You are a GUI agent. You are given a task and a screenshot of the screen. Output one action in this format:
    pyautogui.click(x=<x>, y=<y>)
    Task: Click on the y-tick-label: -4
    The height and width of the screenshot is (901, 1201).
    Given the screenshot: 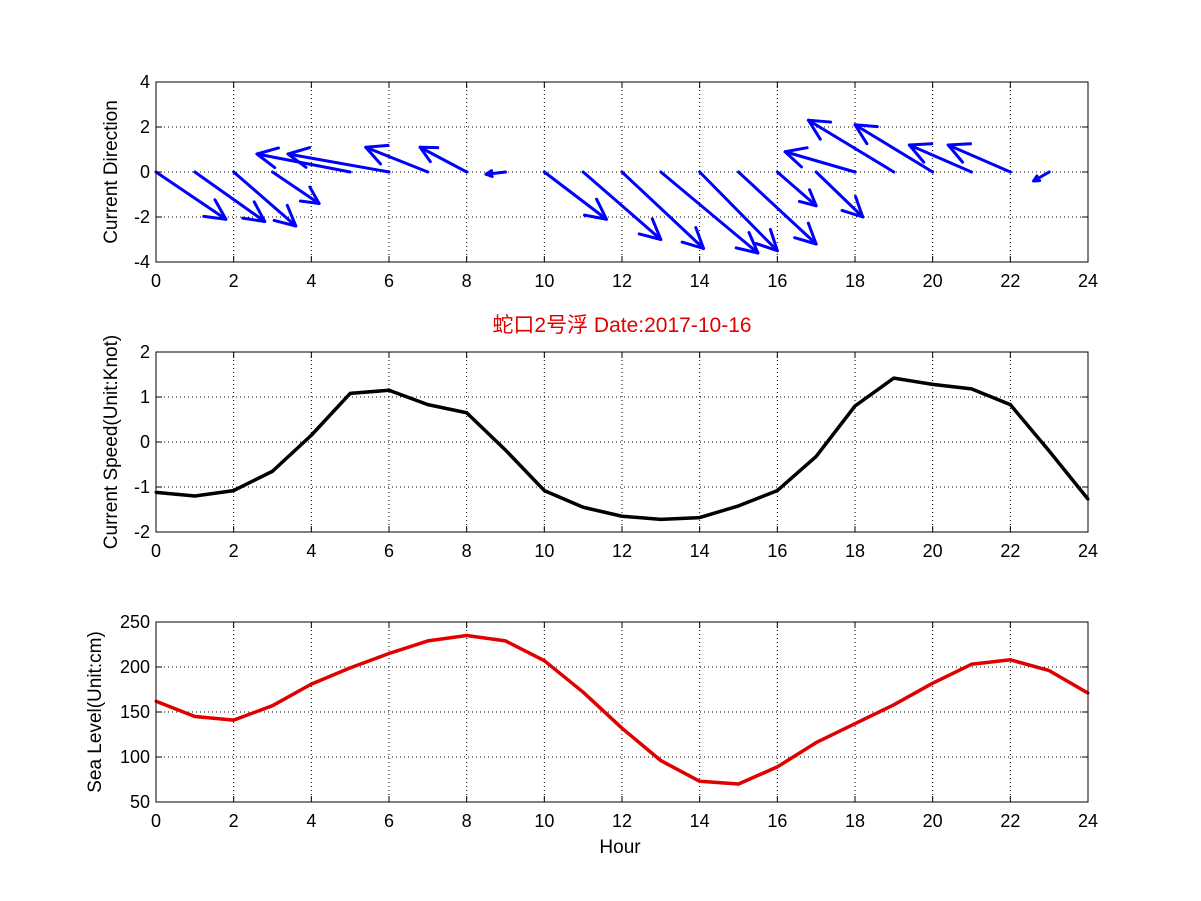 What is the action you would take?
    pyautogui.click(x=142, y=262)
    